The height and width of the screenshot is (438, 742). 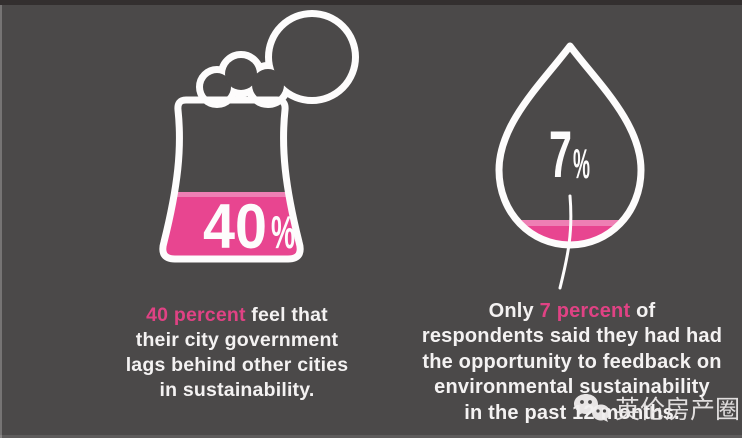 I want to click on leaf-percent-sign: %, so click(x=581, y=163).